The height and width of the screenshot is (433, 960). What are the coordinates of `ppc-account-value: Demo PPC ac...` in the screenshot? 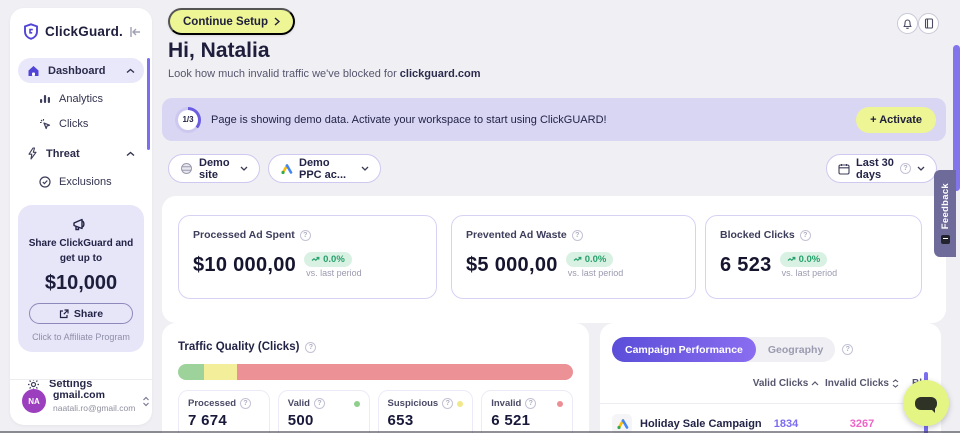 It's located at (323, 168).